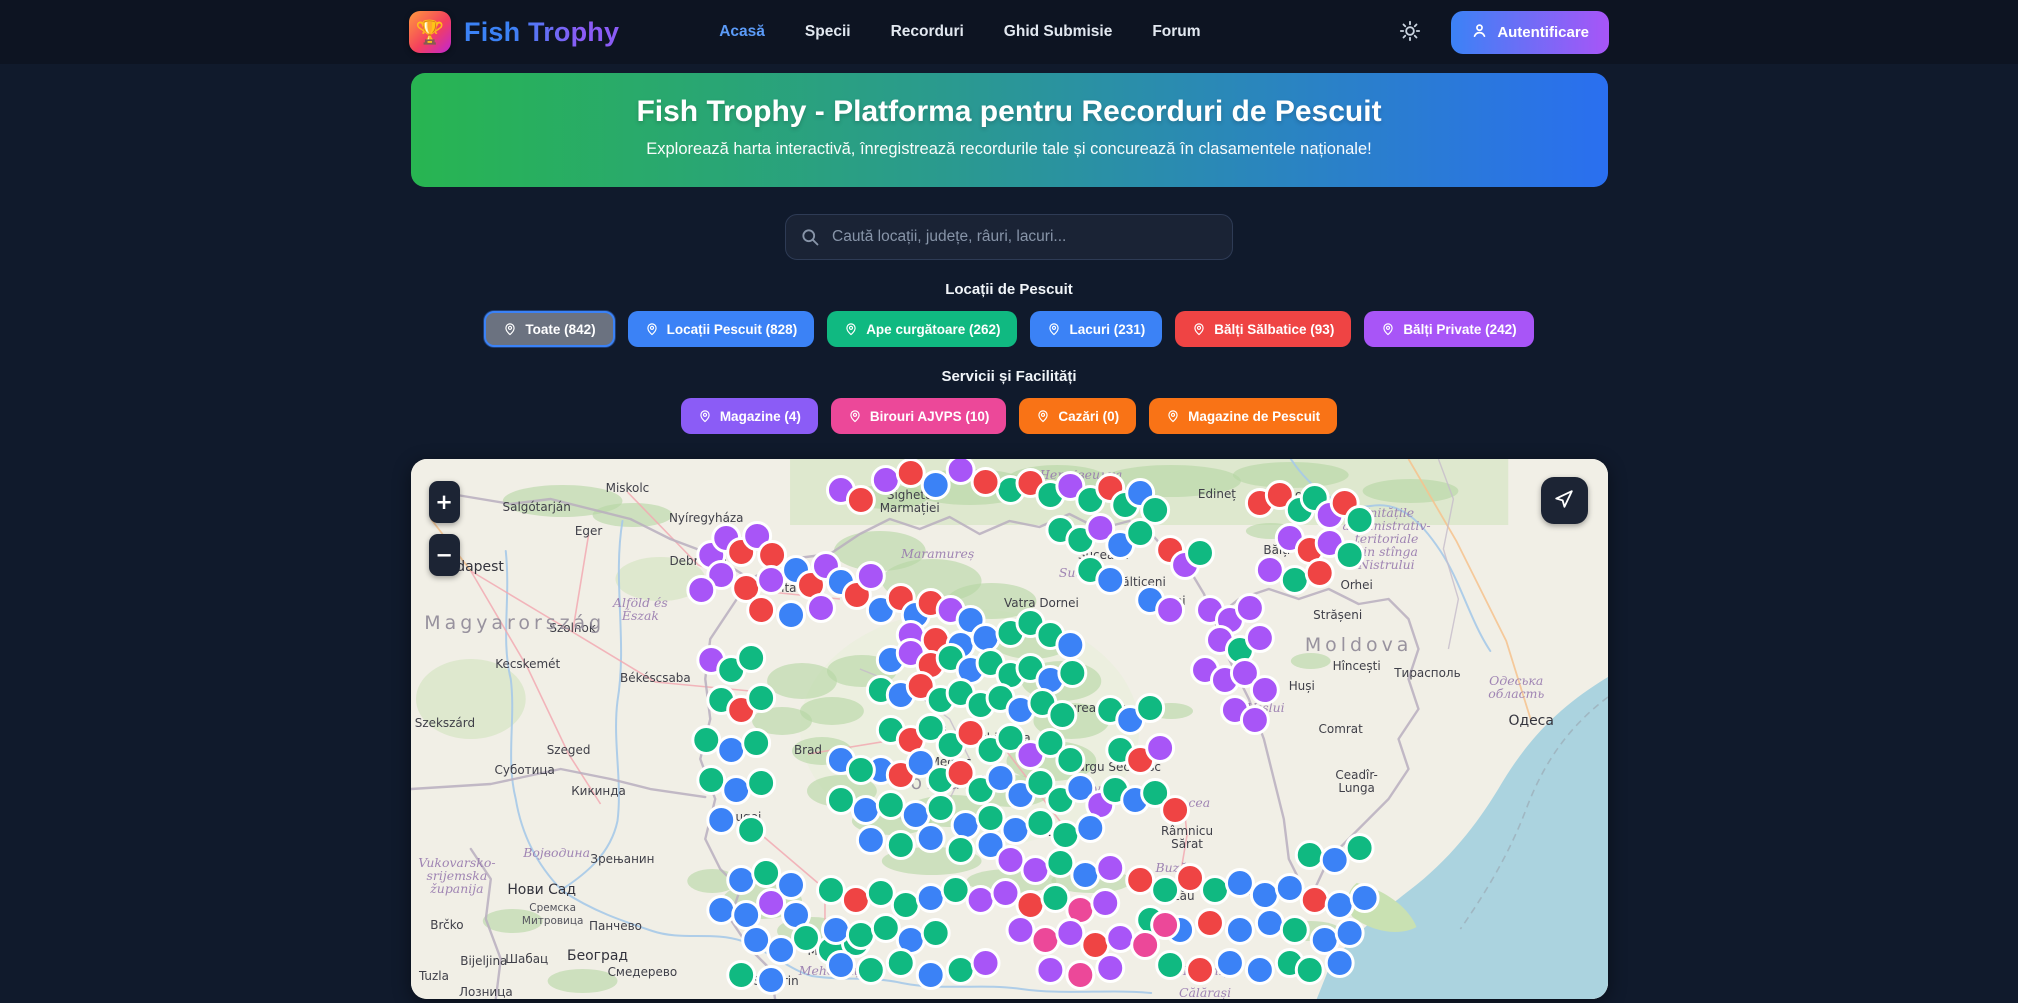  Describe the element at coordinates (1263, 329) in the screenshot. I see `filter-bălți-sălbatice-93-: Bălți Sălbatice (93)` at that location.